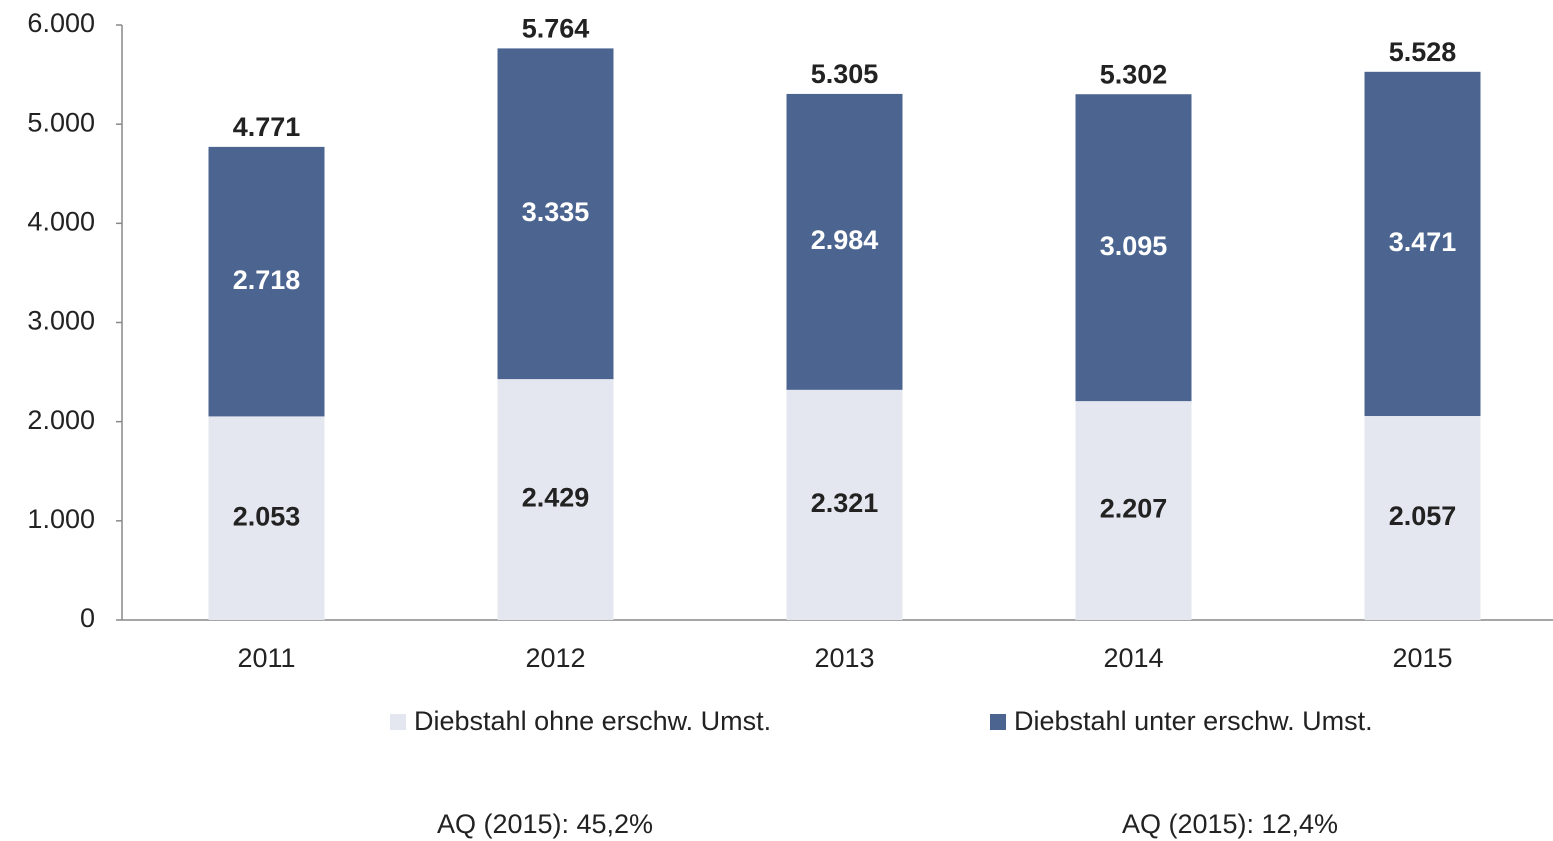 Image resolution: width=1553 pixels, height=841 pixels. What do you see at coordinates (1230, 824) in the screenshot?
I see `annotation: AQ (2015): 12,4%` at bounding box center [1230, 824].